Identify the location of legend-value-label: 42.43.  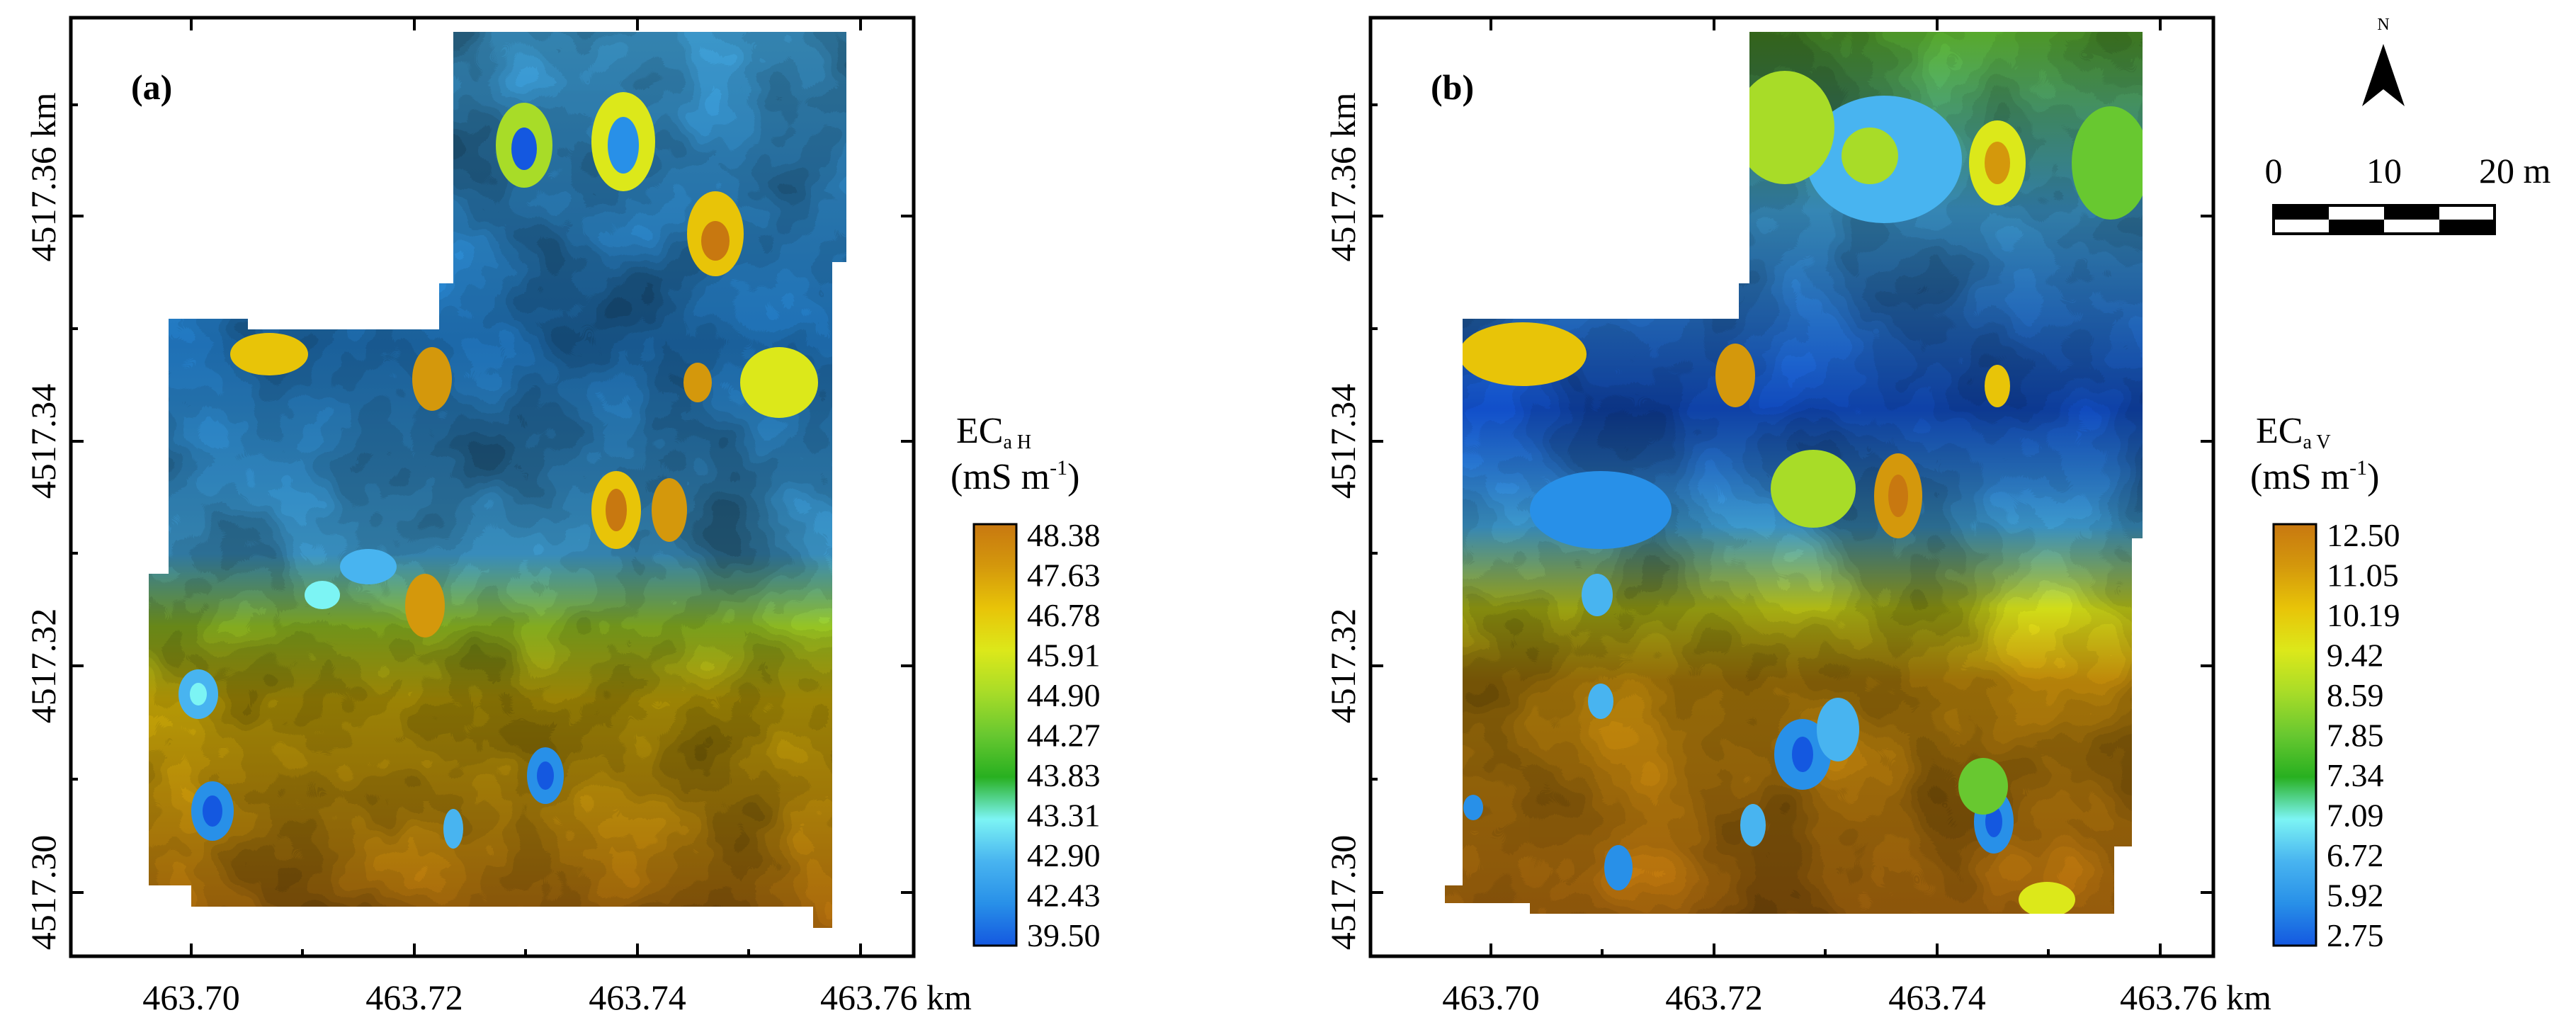
(1064, 896).